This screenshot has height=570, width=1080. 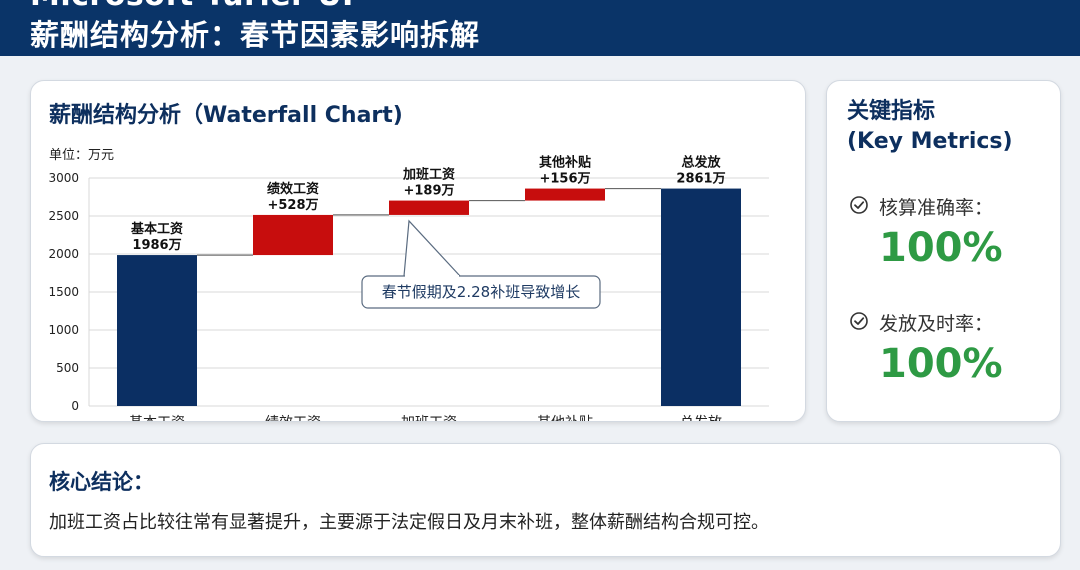 What do you see at coordinates (292, 205) in the screenshot?
I see `data-label-value: +528万` at bounding box center [292, 205].